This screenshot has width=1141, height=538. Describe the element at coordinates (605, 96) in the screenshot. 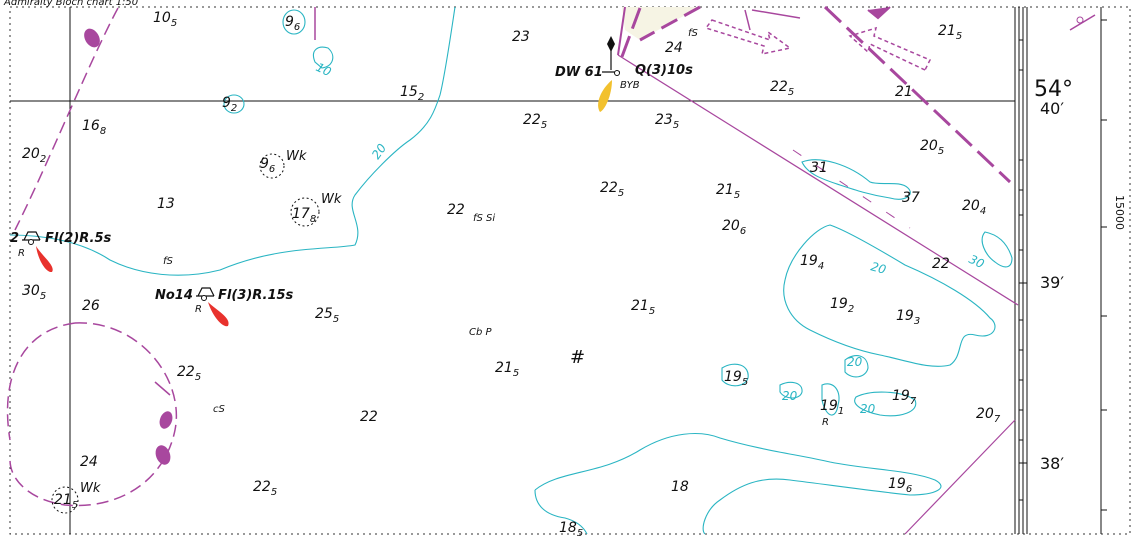

I see `light-flare-yellow` at that location.